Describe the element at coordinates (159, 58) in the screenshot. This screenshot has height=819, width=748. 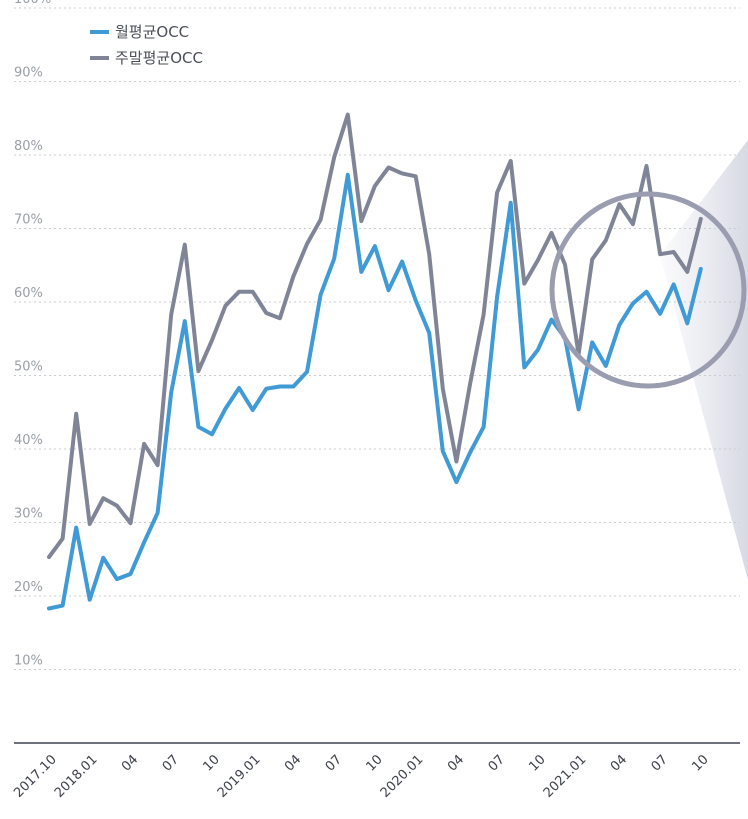
I see `legend-label-weekend: 주말평균OCC` at that location.